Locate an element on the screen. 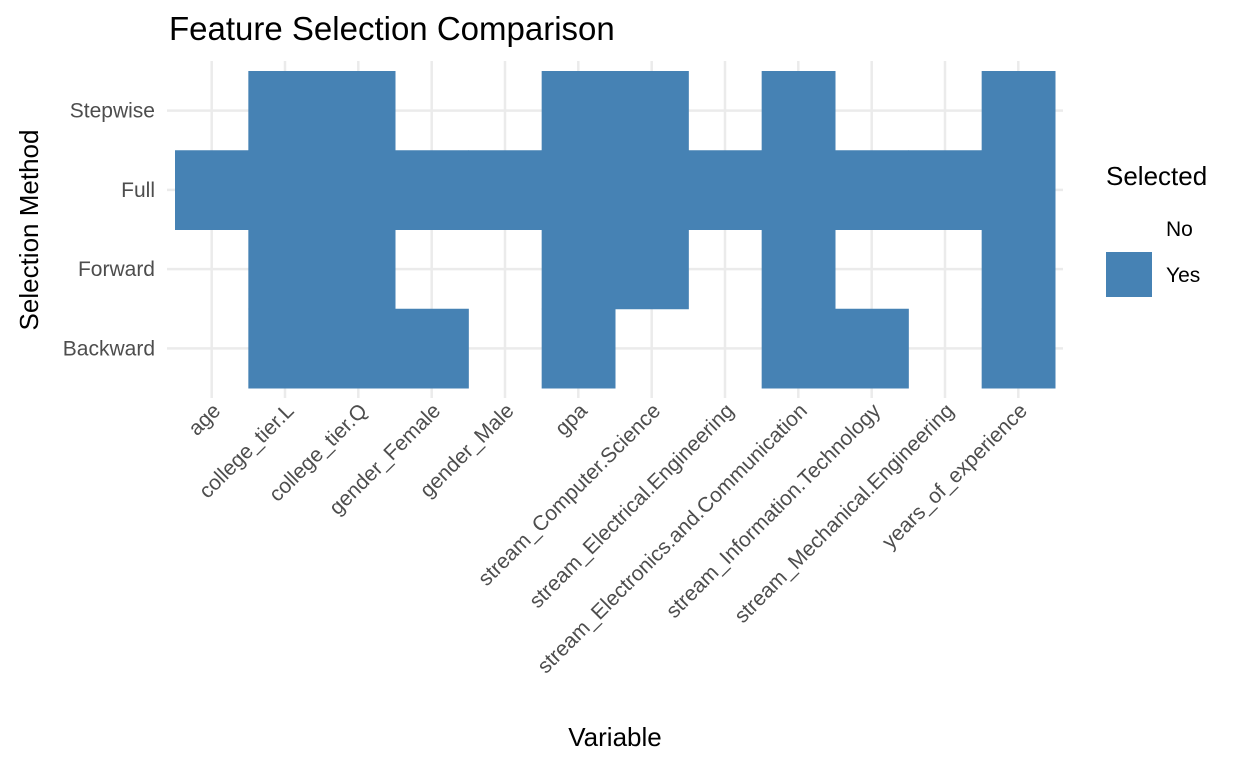  legend: Selected No Yes is located at coordinates (1156, 229).